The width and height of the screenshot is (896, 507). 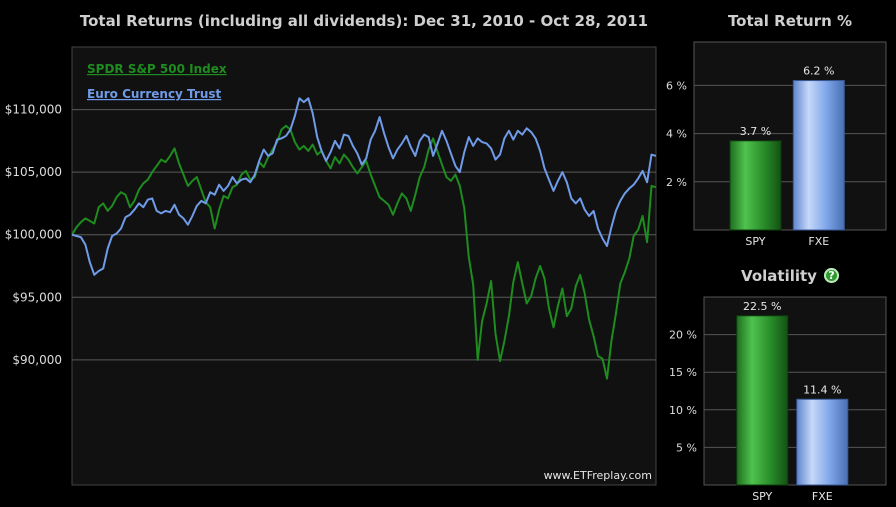 I want to click on volatility-y-tick-label: 5 %, so click(x=686, y=447).